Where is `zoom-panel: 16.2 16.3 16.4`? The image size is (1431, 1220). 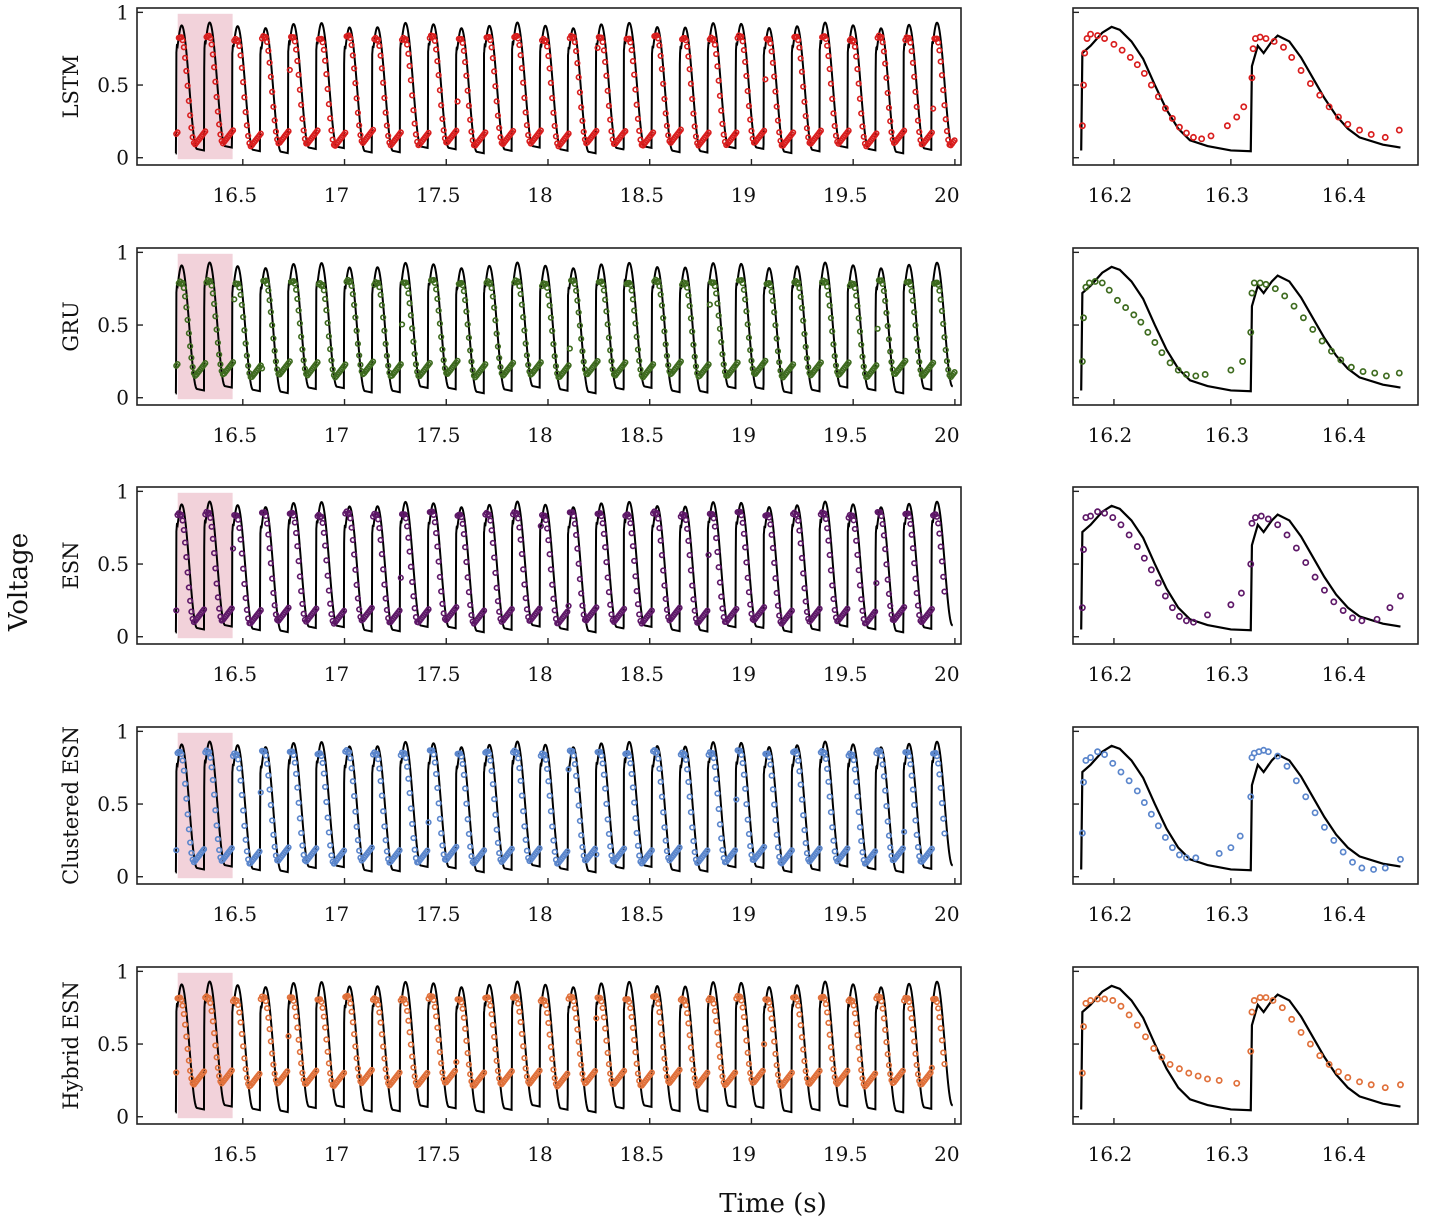
zoom-panel: 16.2 16.3 16.4 is located at coordinates (1245, 826).